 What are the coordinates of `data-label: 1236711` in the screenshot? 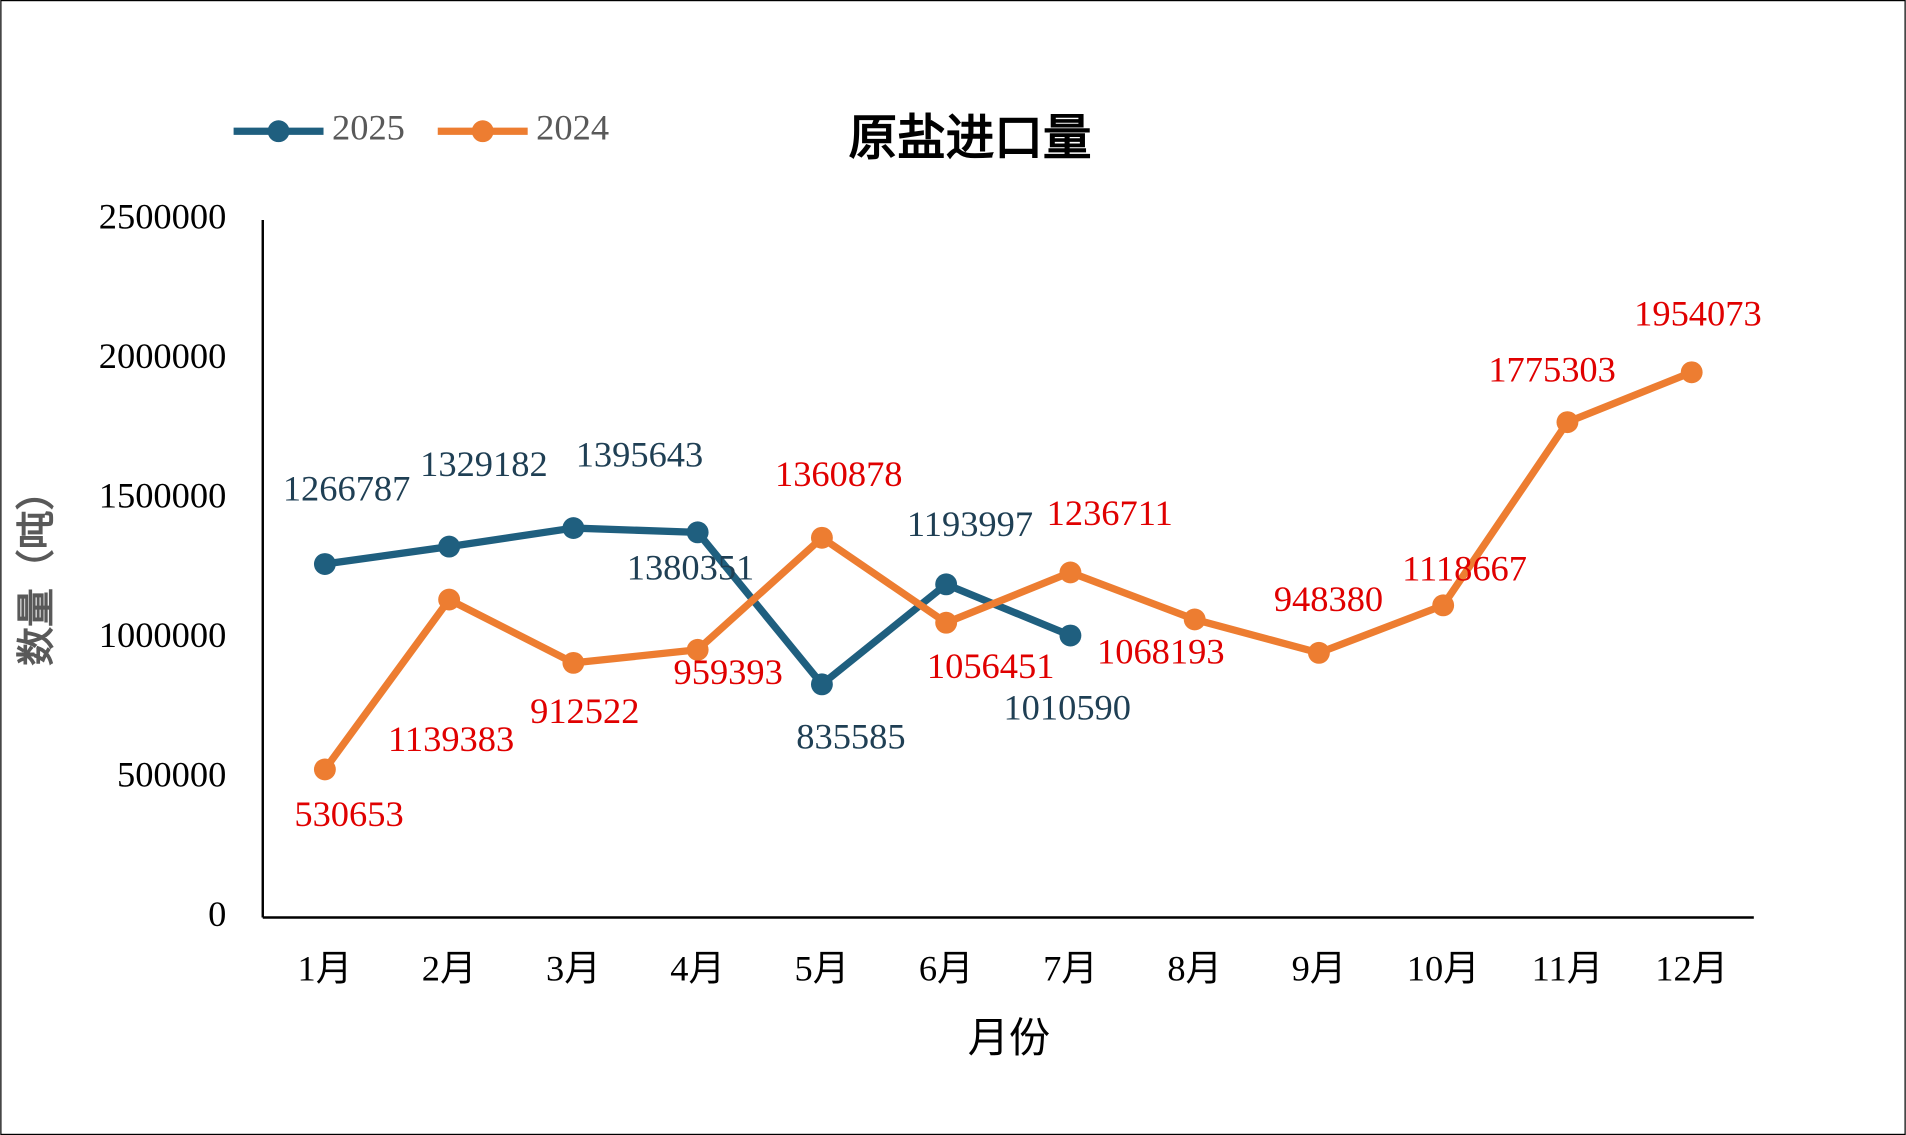 It's located at (1110, 513).